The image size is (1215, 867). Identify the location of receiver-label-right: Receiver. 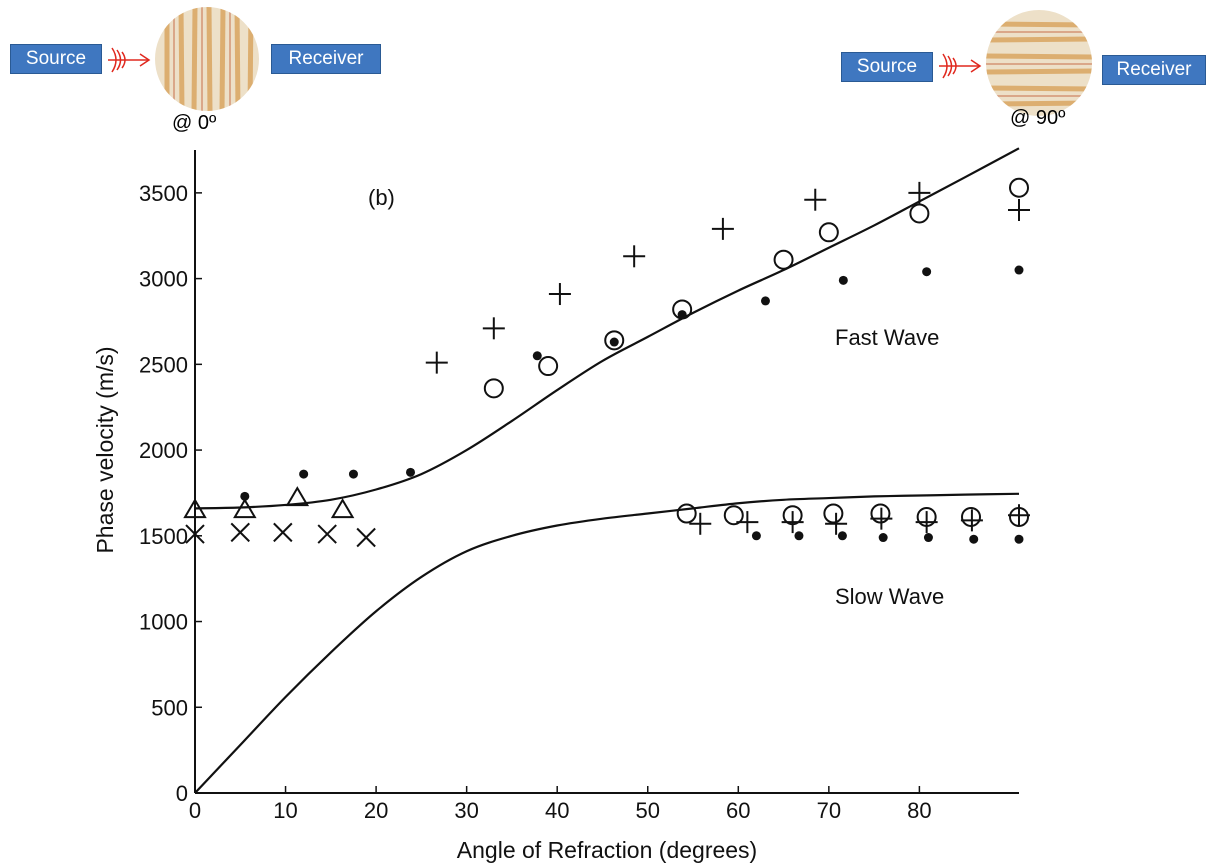
(1154, 70).